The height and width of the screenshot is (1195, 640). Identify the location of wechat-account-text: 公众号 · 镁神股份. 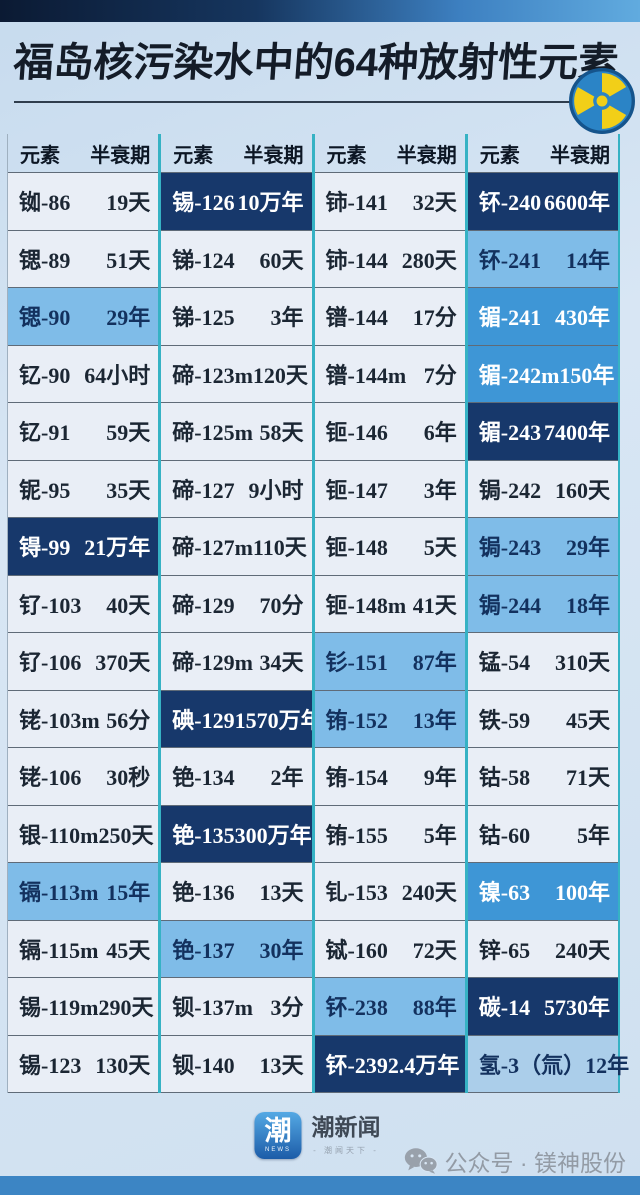
(535, 1163).